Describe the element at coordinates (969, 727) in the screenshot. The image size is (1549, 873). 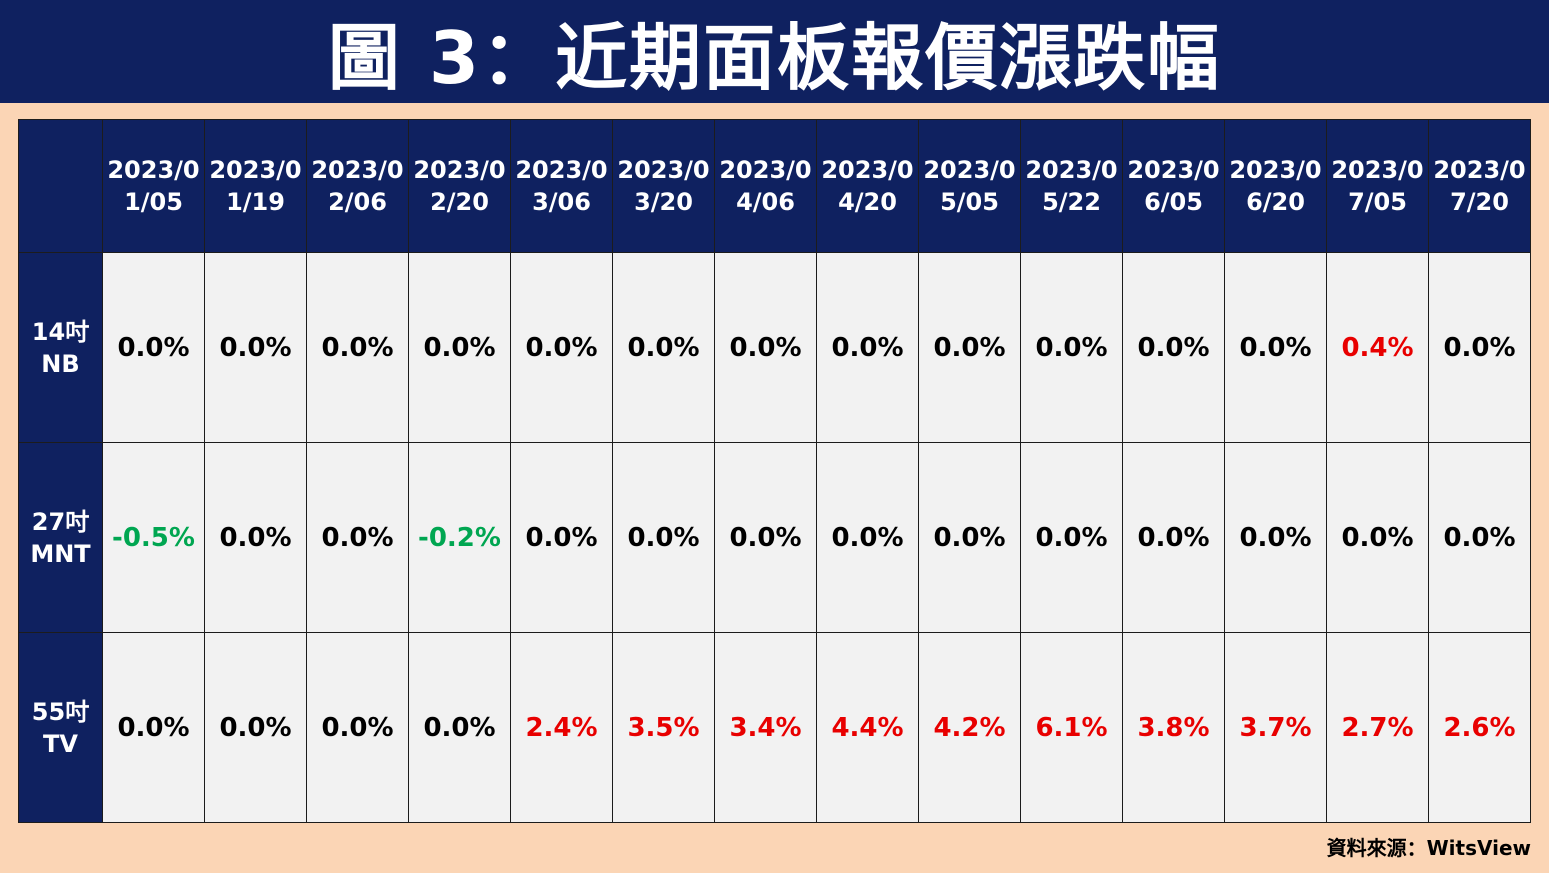
I see `value-cell: 4.2%` at that location.